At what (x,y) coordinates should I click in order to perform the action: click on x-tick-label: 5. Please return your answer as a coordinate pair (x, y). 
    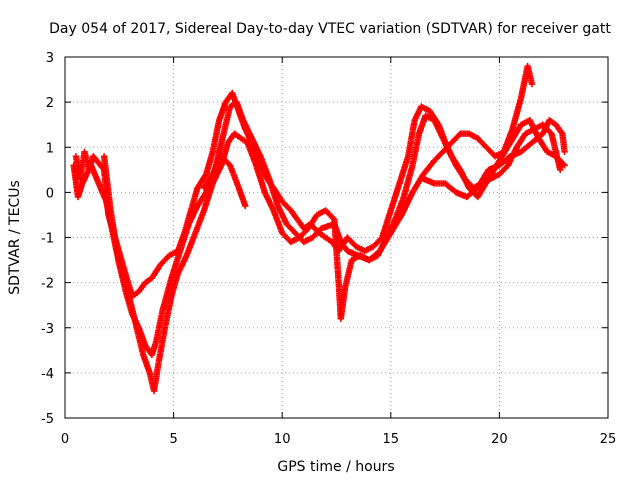
    Looking at the image, I should click on (173, 439).